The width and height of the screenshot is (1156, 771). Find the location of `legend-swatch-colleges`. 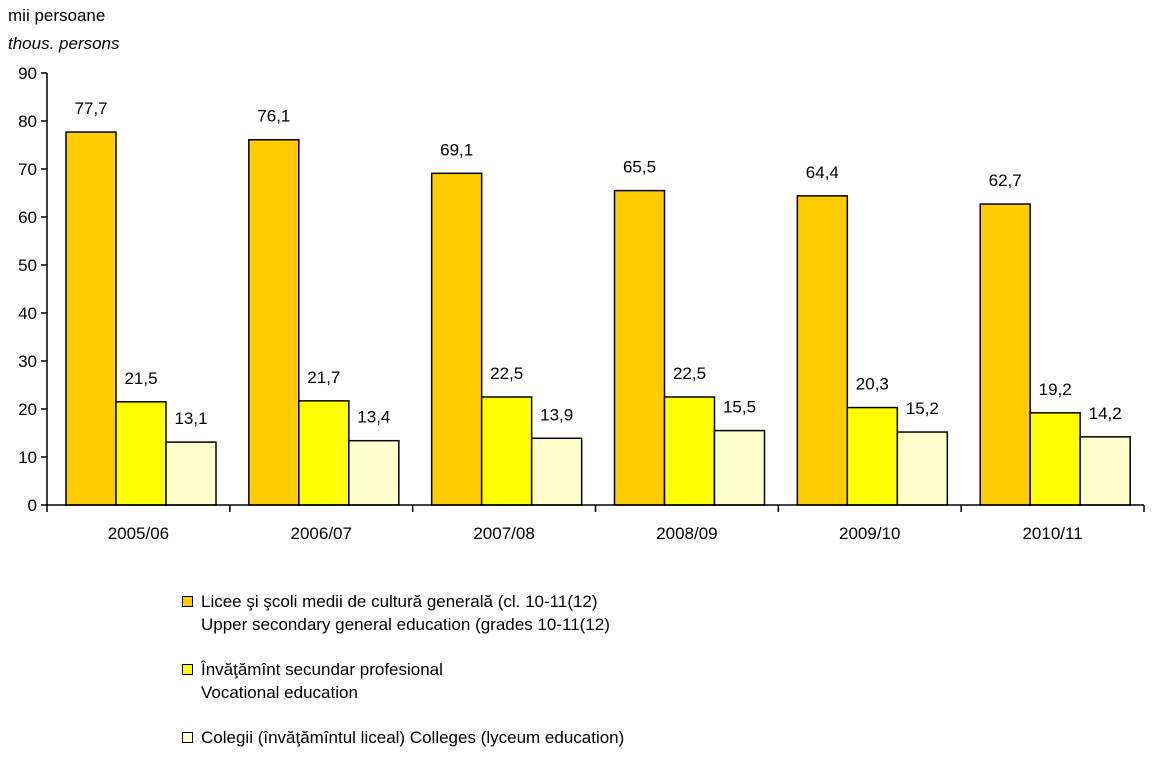

legend-swatch-colleges is located at coordinates (187, 737).